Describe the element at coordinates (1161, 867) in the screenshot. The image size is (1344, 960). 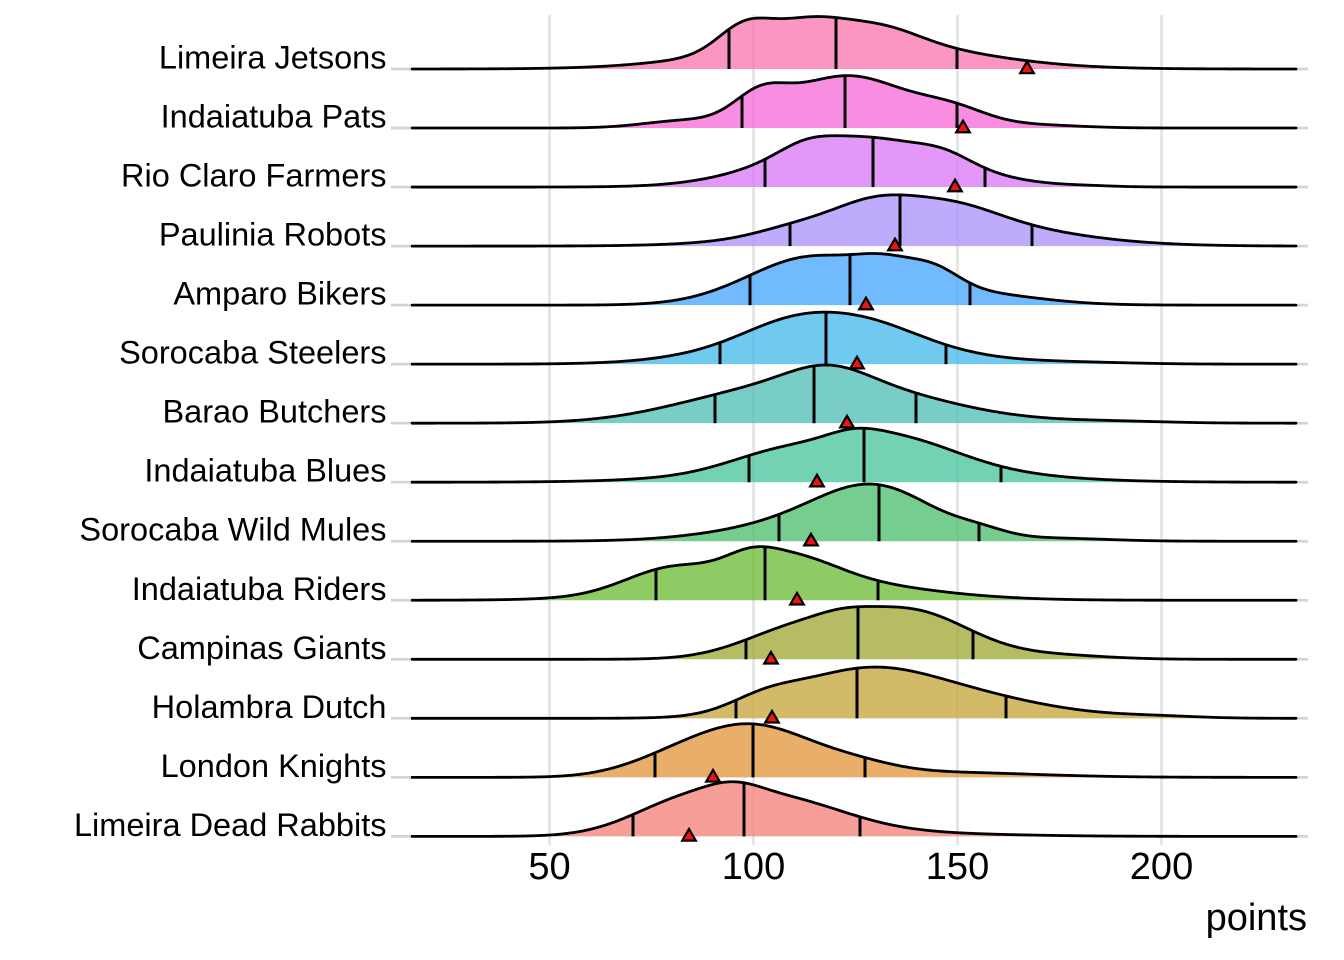
I see `svg-text: 200` at that location.